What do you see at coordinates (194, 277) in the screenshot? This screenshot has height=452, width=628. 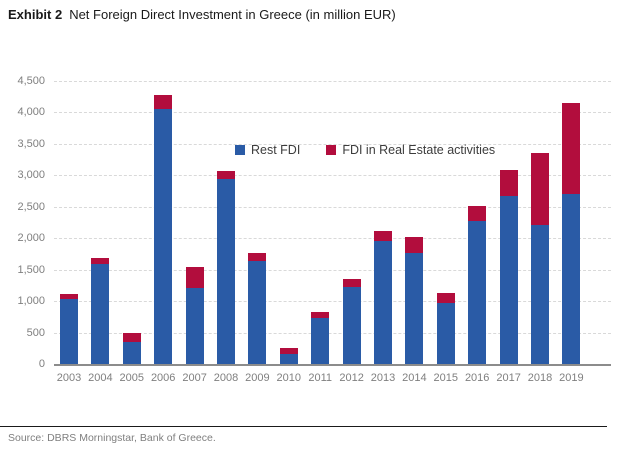 I see `bar-segment-real-estate-2007` at bounding box center [194, 277].